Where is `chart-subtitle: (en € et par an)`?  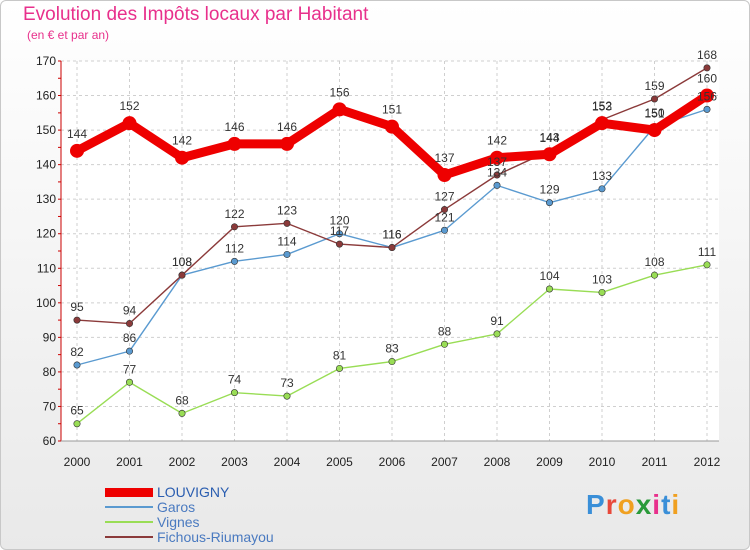 chart-subtitle: (en € et par an) is located at coordinates (68, 35).